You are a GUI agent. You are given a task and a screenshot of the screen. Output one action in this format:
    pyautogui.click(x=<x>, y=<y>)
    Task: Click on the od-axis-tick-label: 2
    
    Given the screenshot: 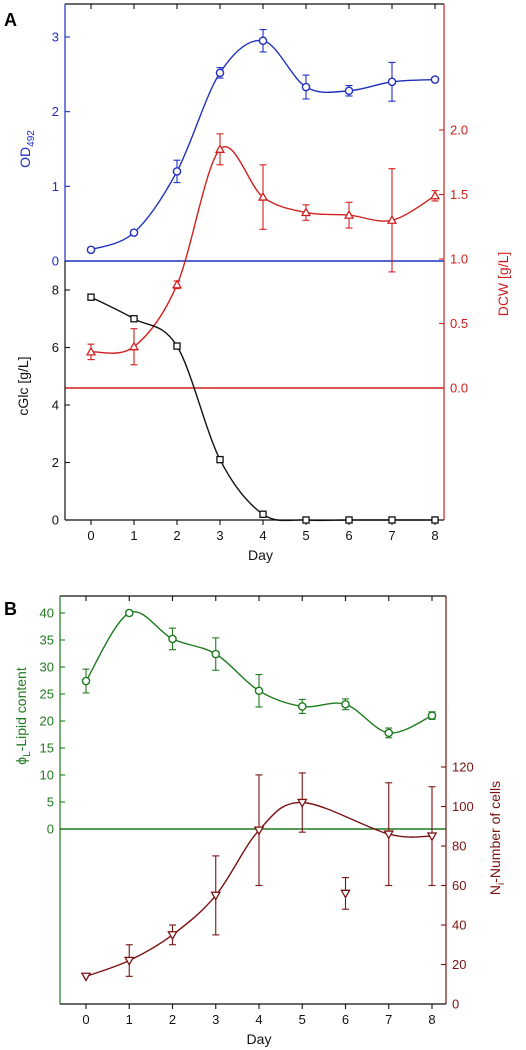 What is the action you would take?
    pyautogui.click(x=55, y=111)
    